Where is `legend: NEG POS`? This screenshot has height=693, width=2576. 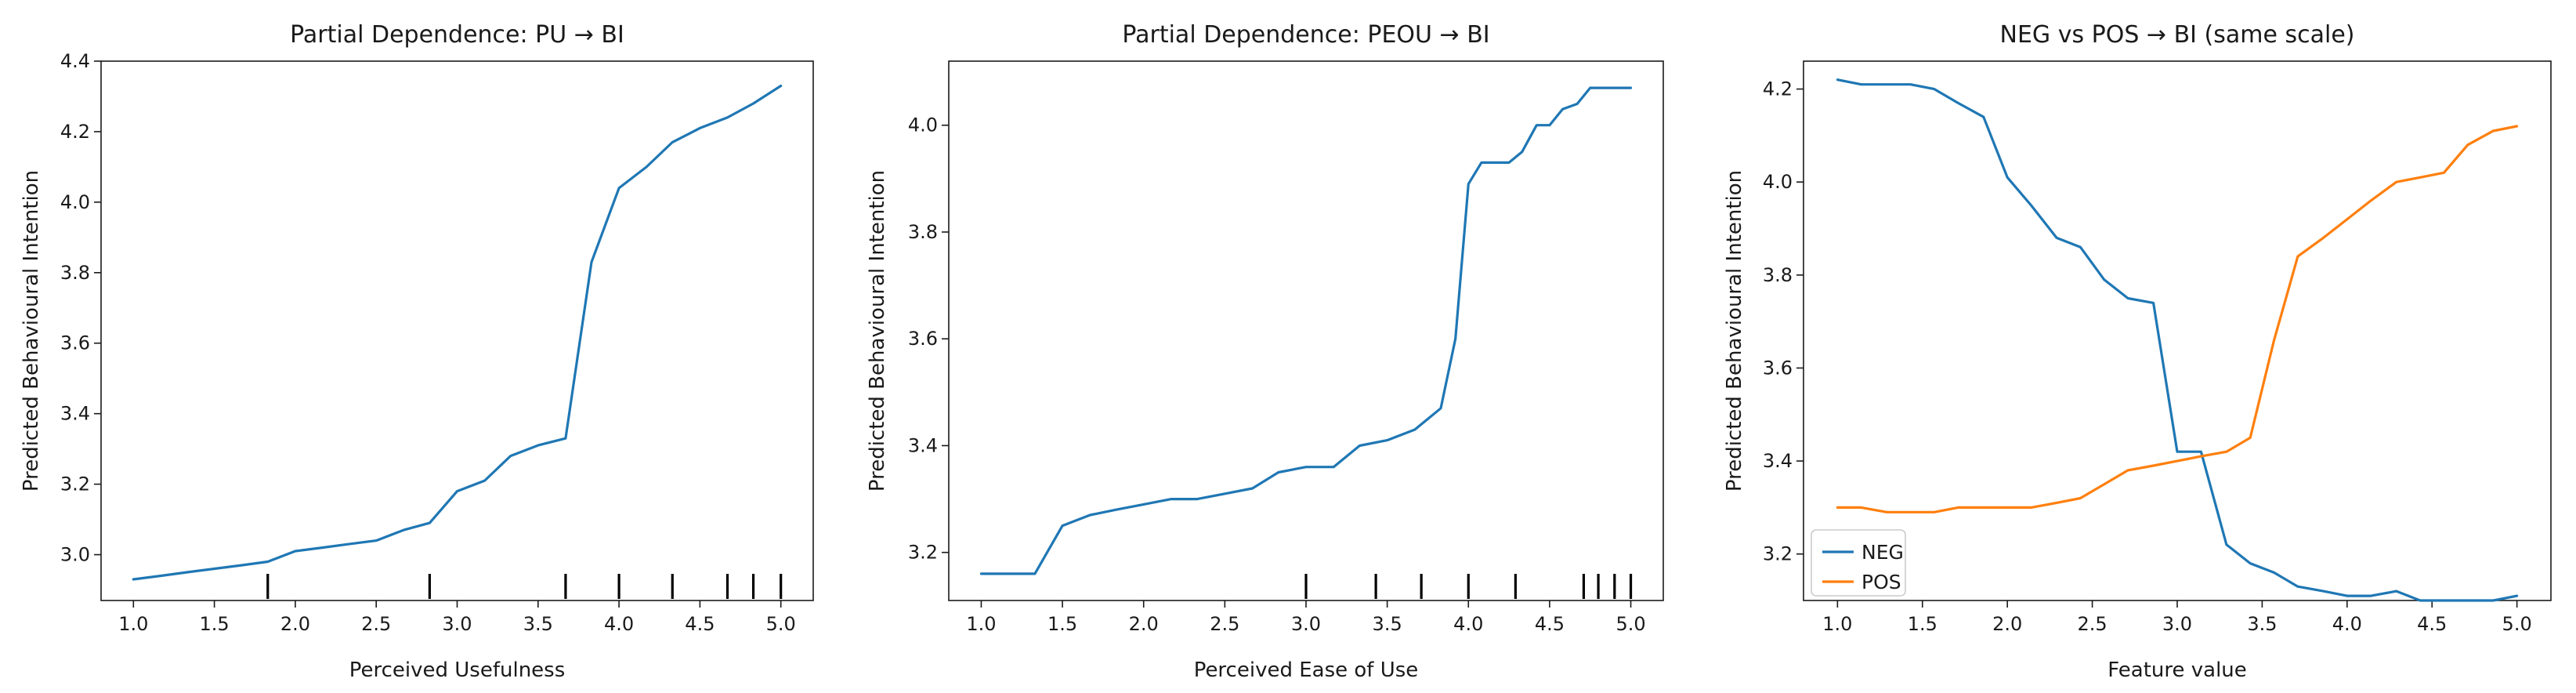
legend: NEG POS is located at coordinates (1858, 563).